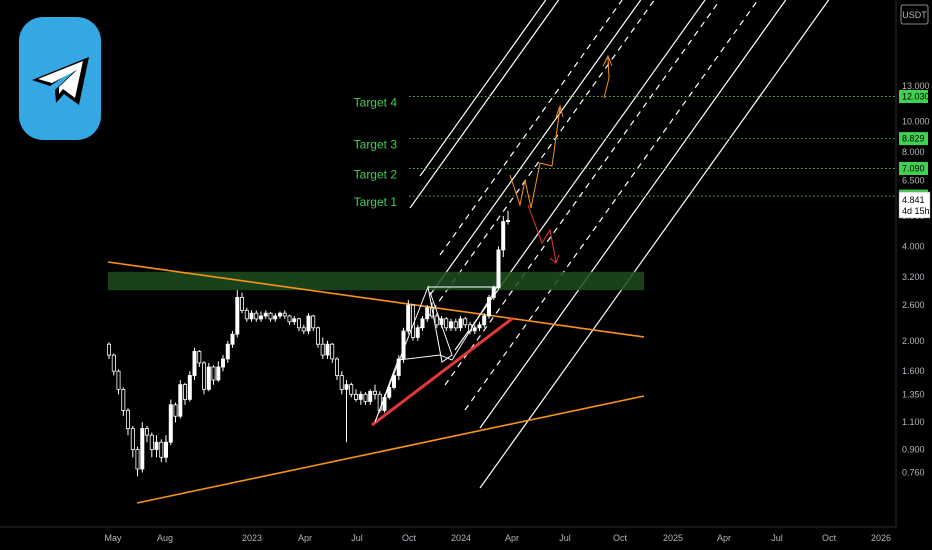 Image resolution: width=932 pixels, height=550 pixels. Describe the element at coordinates (913, 450) in the screenshot. I see `price-tick-label: 0.900` at that location.